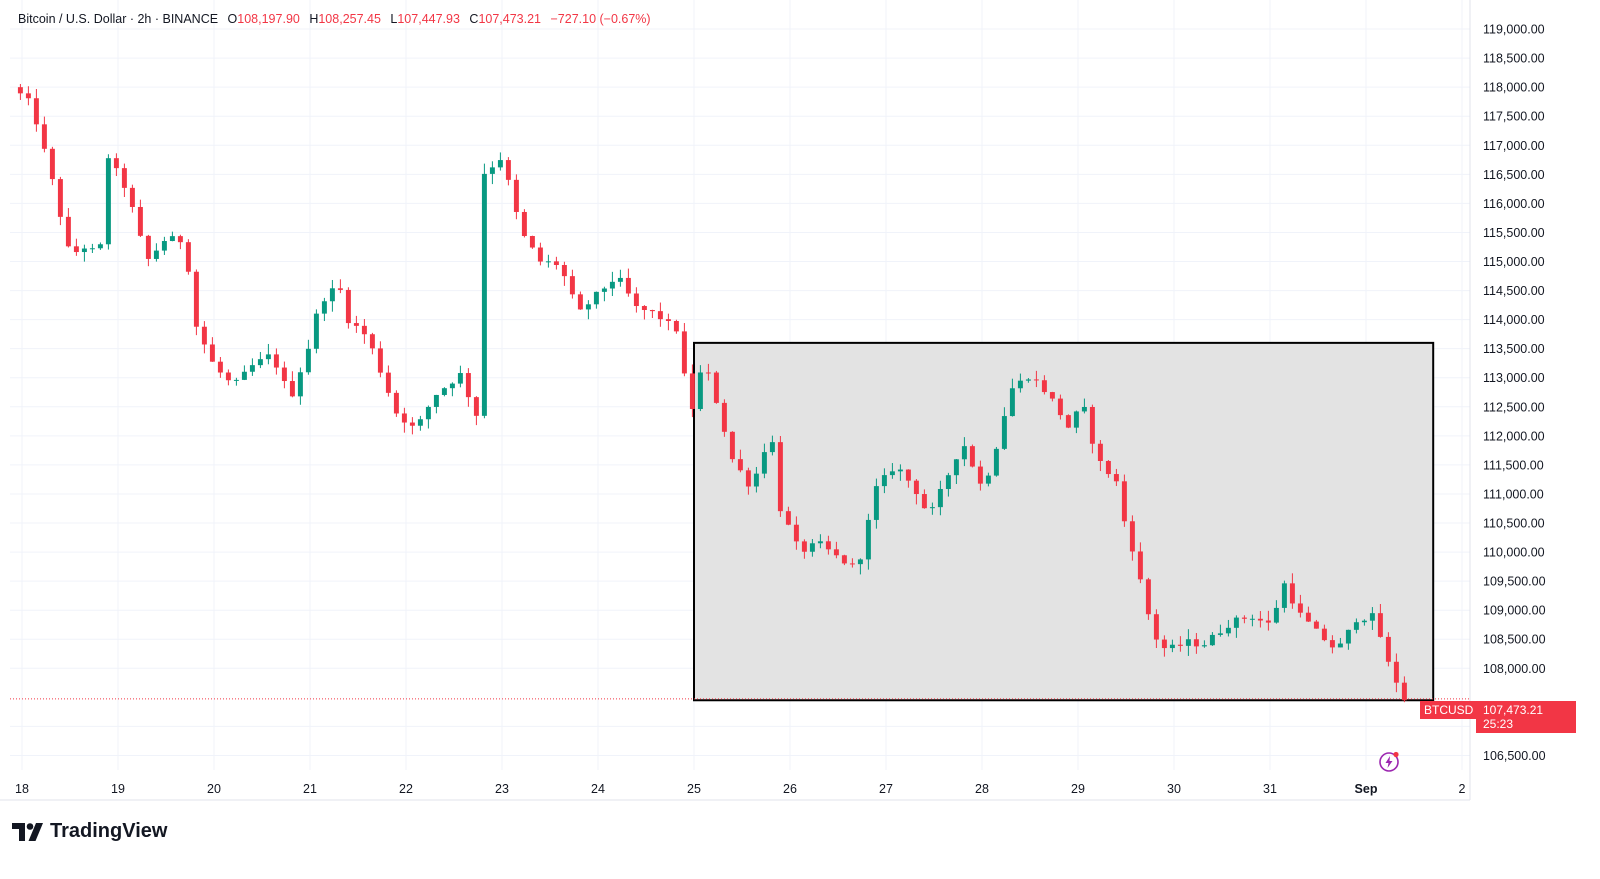  Describe the element at coordinates (118, 19) in the screenshot. I see `symbol-title: Bitcoin / U.S. Dollar · 2h · BINANCE` at that location.